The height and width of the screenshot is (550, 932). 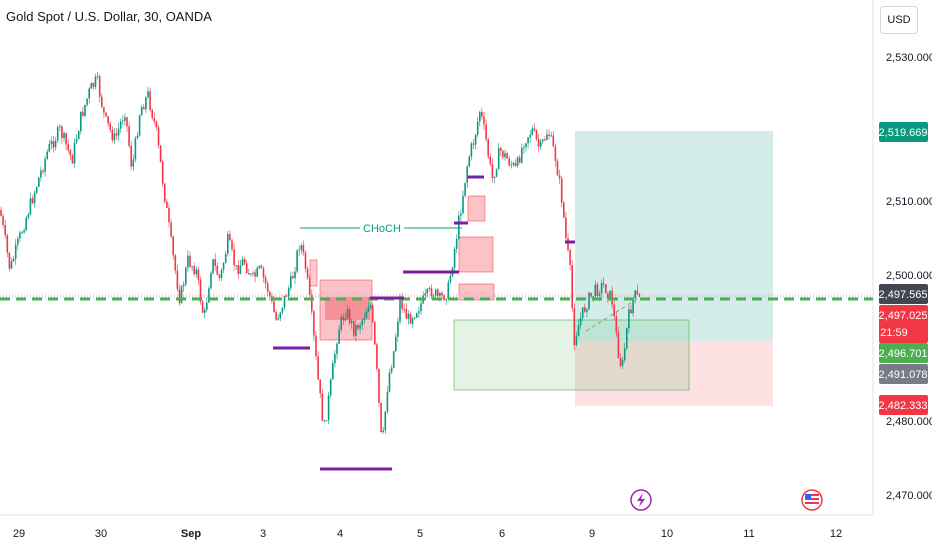 What do you see at coordinates (903, 406) in the screenshot?
I see `svg-text: 2,482.333` at bounding box center [903, 406].